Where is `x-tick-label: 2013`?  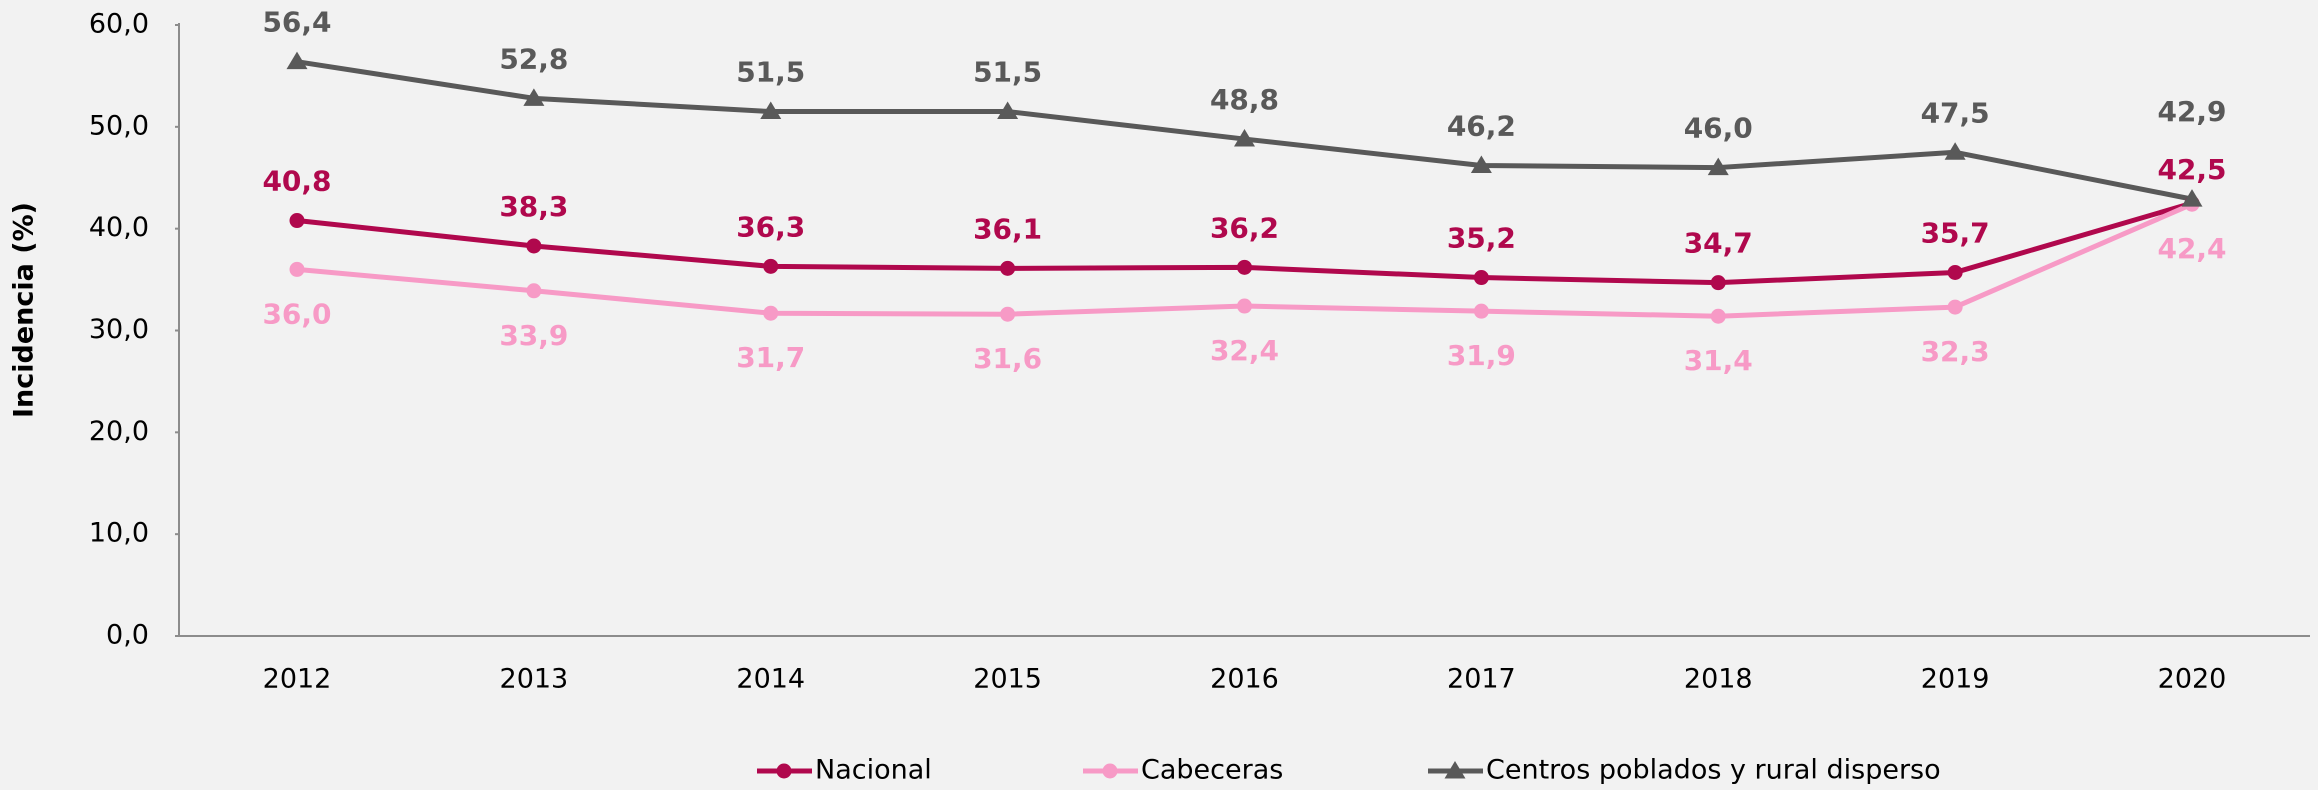 x-tick-label: 2013 is located at coordinates (534, 679).